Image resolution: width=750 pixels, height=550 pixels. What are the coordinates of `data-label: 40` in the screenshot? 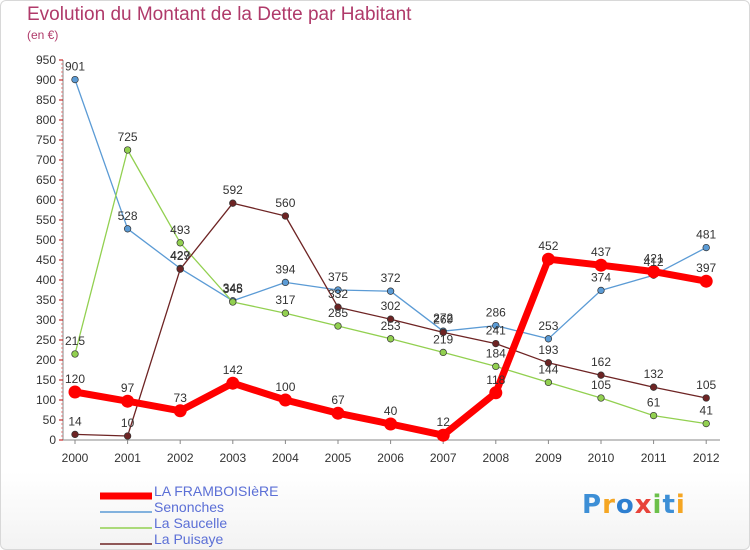 It's located at (391, 411).